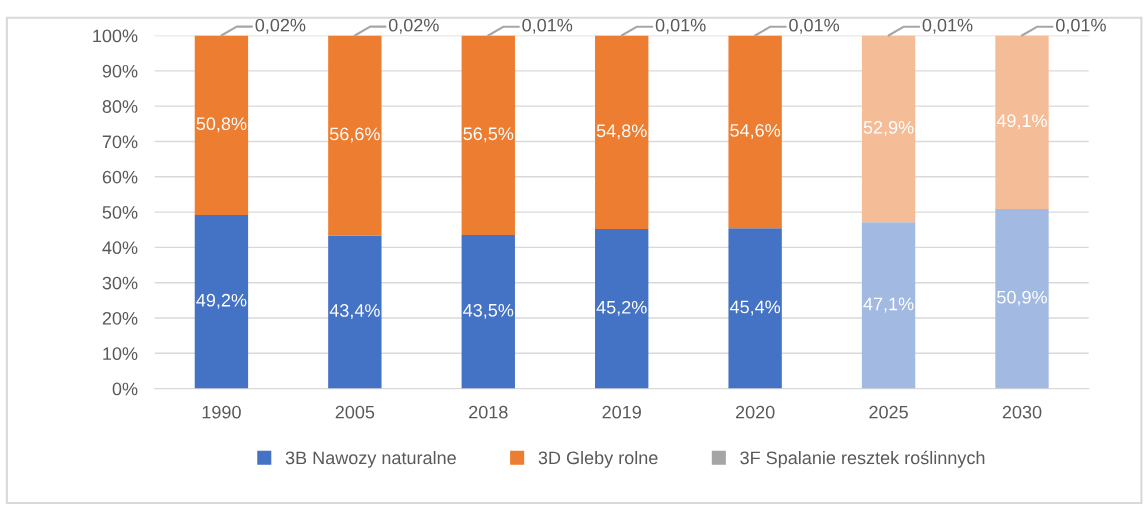  Describe the element at coordinates (755, 412) in the screenshot. I see `x-tick-label: 2020` at that location.